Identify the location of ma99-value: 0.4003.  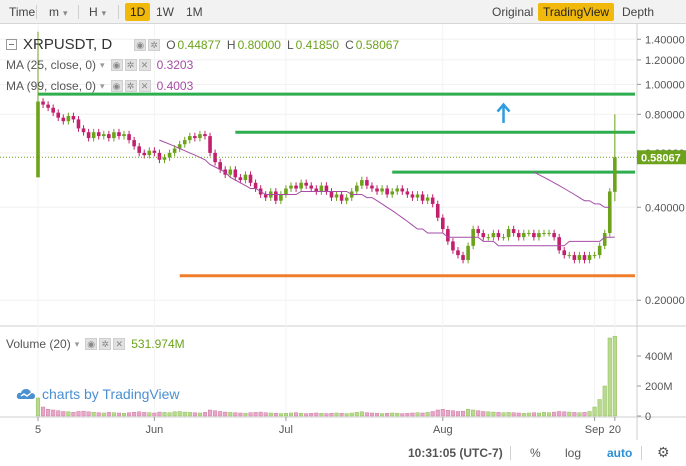
(175, 86).